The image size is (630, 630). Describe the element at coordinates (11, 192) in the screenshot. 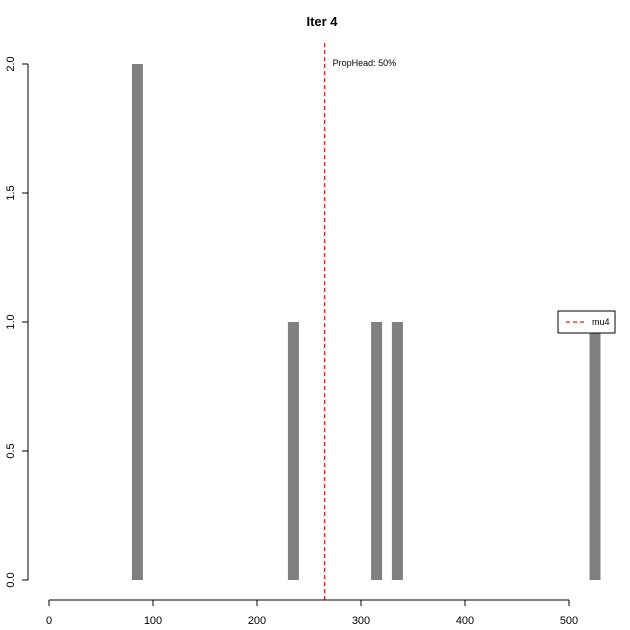

I see `y-tick-label-3: 1.5` at that location.